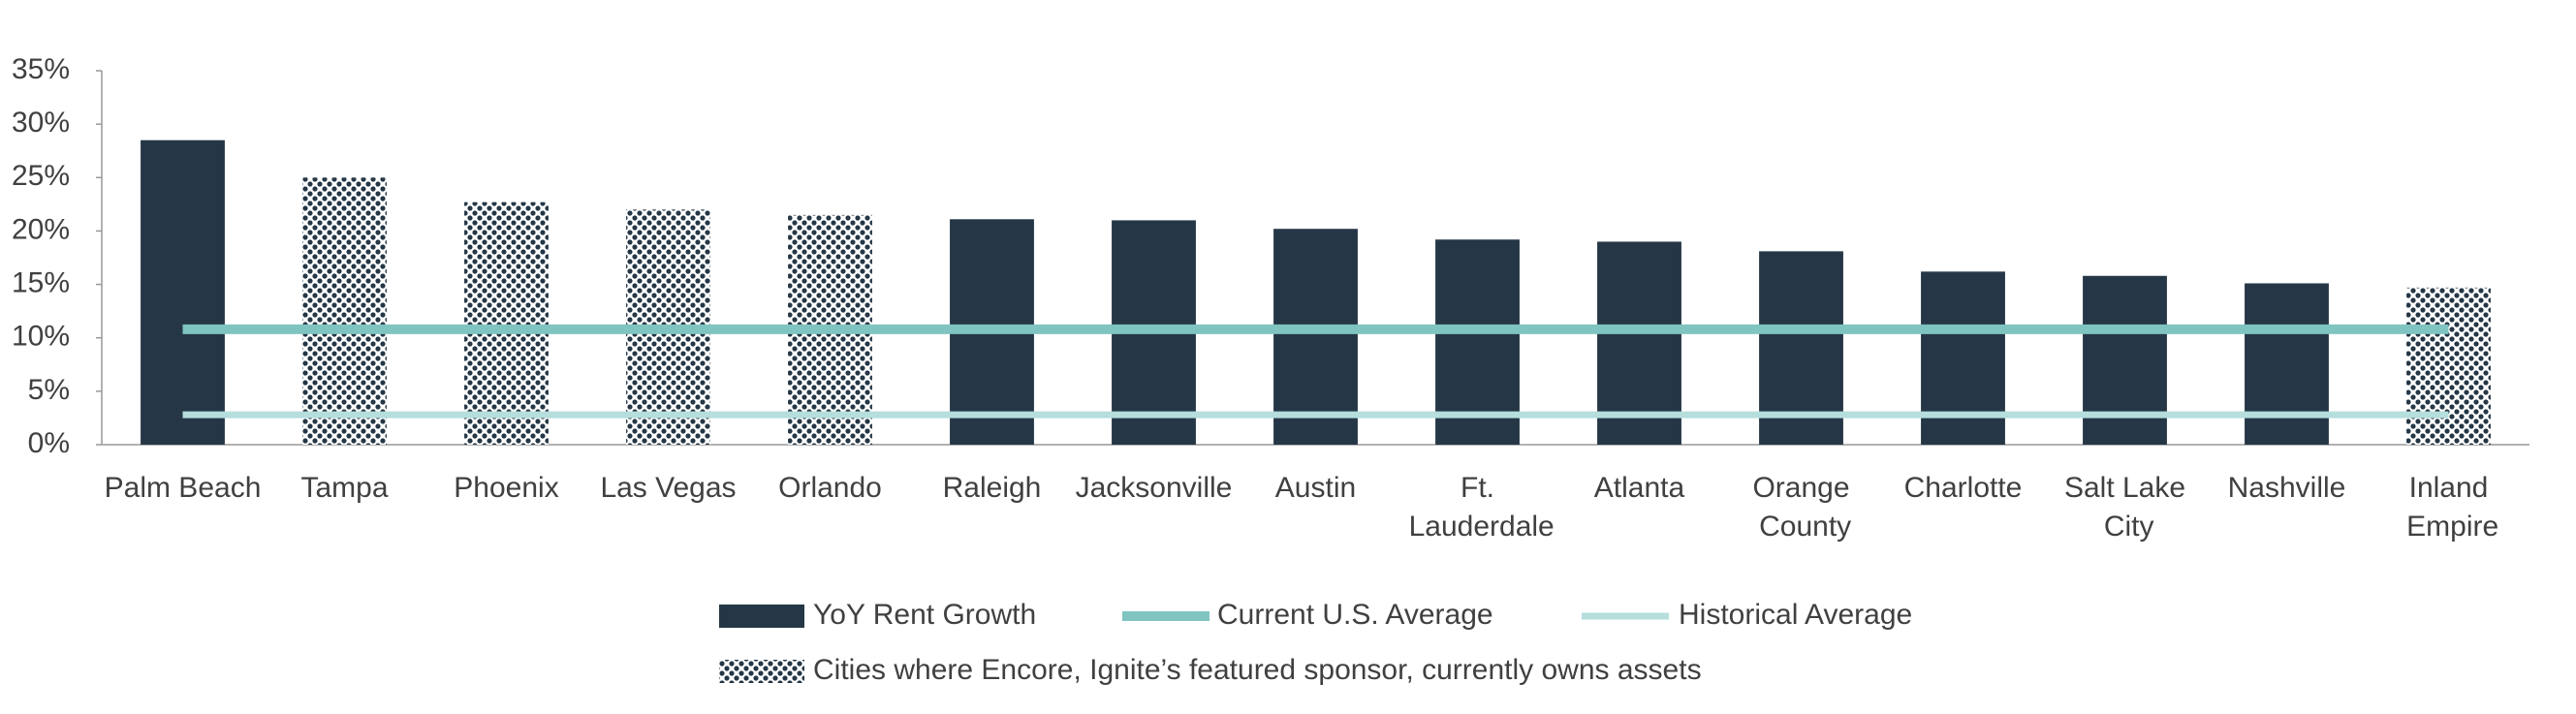  I want to click on y-tick-label: 20%, so click(41, 229).